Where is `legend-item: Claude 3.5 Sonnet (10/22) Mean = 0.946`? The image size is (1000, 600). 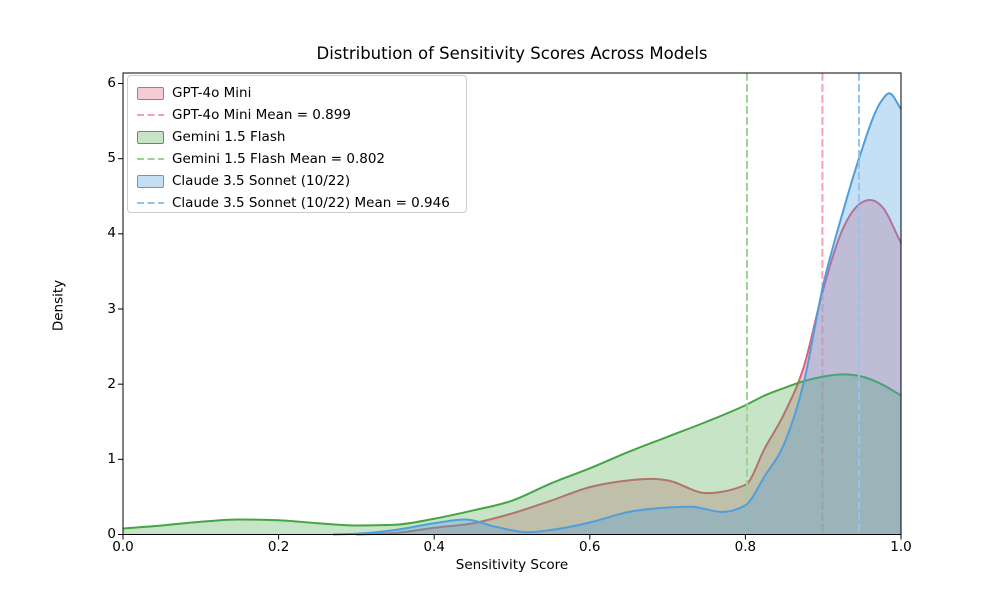 legend-item: Claude 3.5 Sonnet (10/22) Mean = 0.946 is located at coordinates (301, 203).